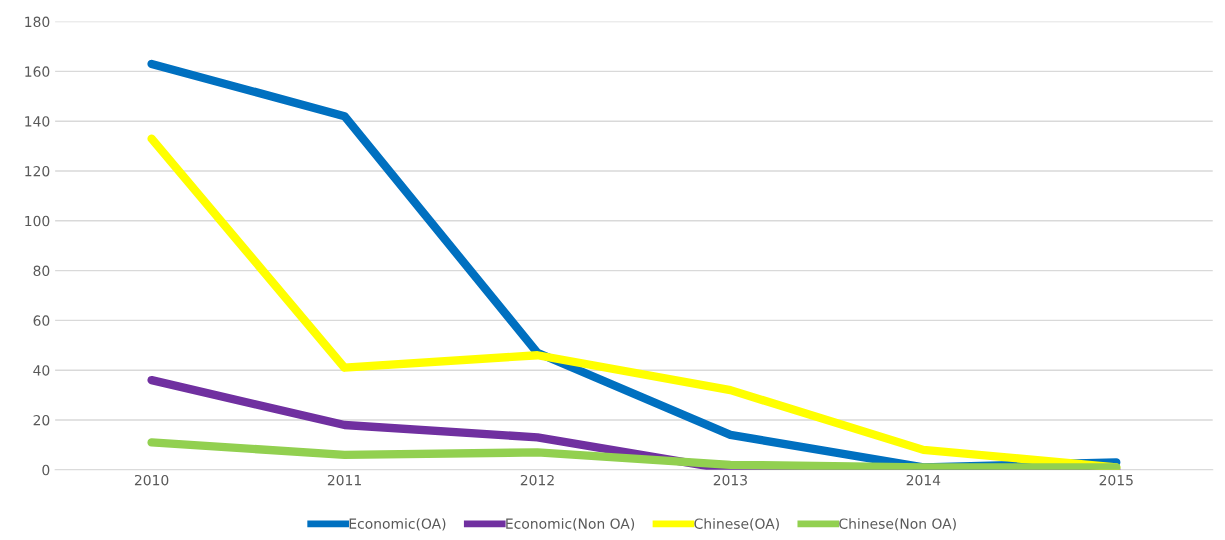 Image resolution: width=1225 pixels, height=540 pixels. What do you see at coordinates (37, 22) in the screenshot?
I see `y-tick-label: 180` at bounding box center [37, 22].